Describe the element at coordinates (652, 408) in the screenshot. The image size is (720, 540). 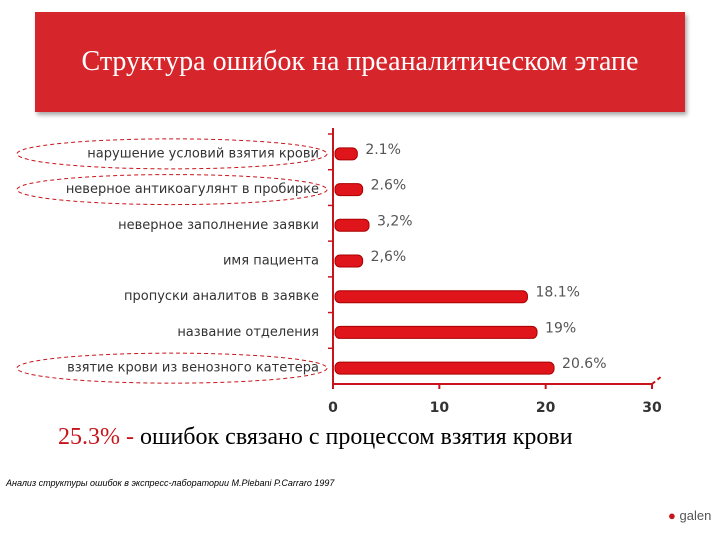
I see `x-tick-label: 30` at that location.